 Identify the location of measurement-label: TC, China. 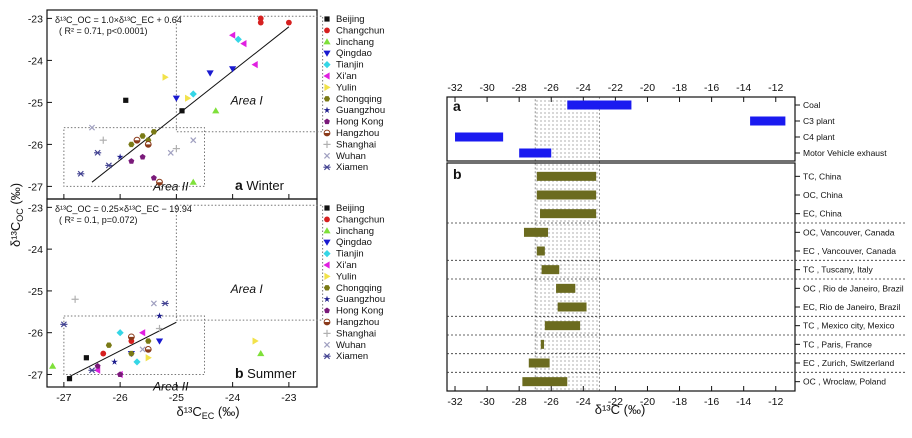
(822, 176).